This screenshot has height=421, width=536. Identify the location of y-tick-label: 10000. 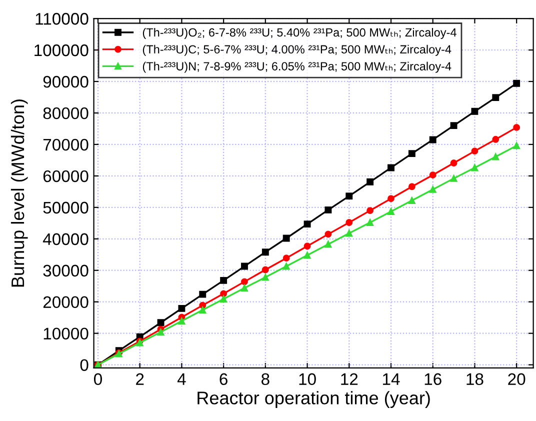
(66, 334).